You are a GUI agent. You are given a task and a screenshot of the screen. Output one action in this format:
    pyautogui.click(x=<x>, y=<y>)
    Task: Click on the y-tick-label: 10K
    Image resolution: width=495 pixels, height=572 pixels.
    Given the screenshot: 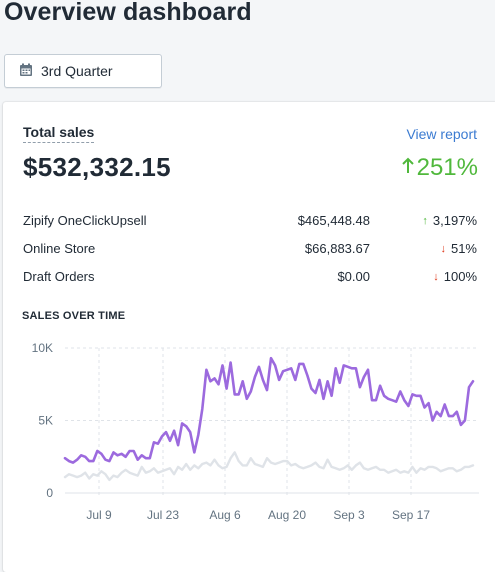 What is the action you would take?
    pyautogui.click(x=42, y=348)
    